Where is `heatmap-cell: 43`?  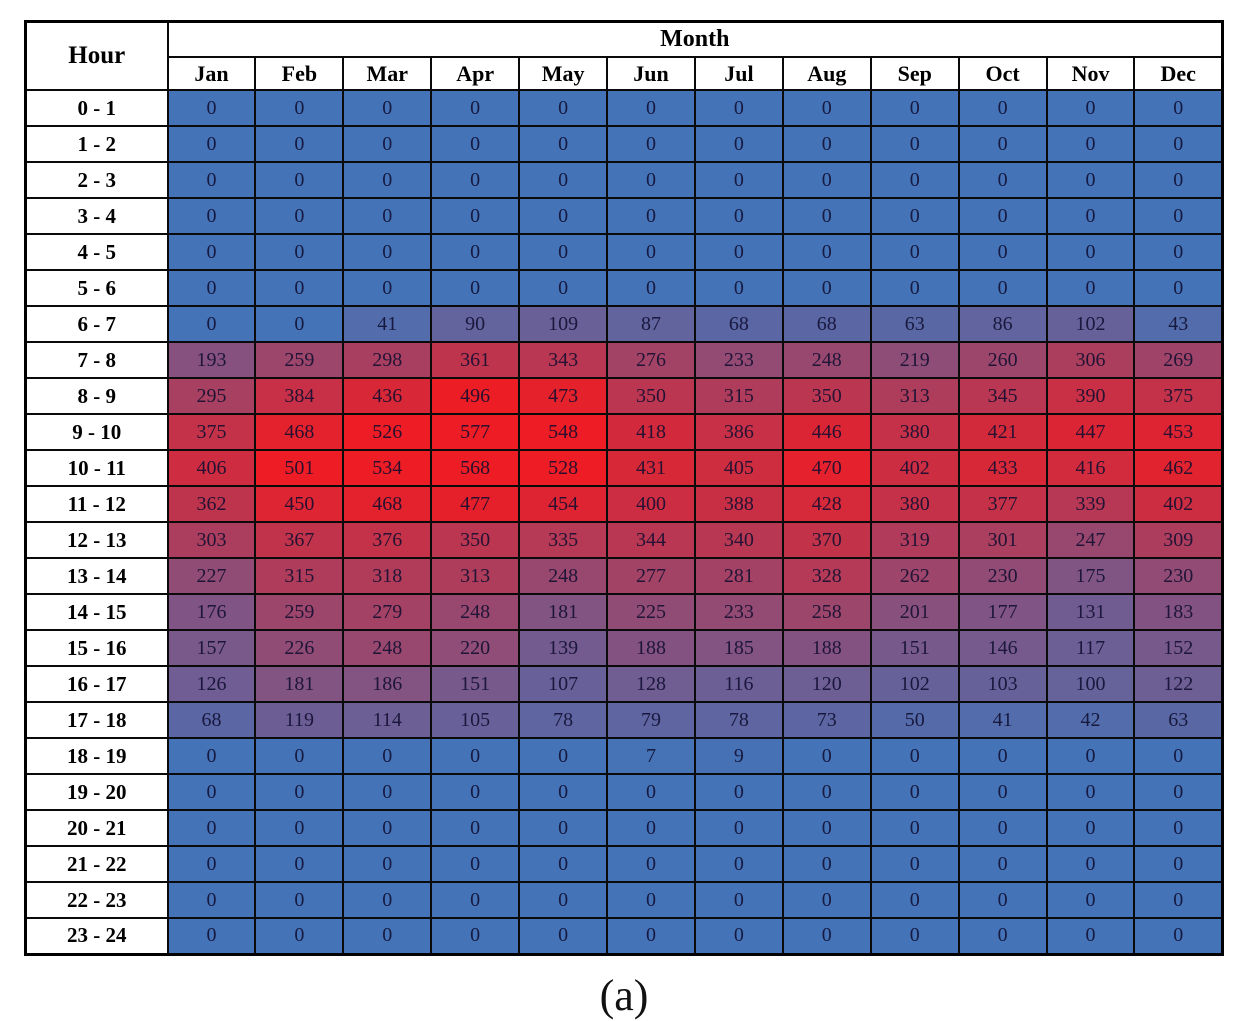
heatmap-cell: 43 is located at coordinates (1178, 324).